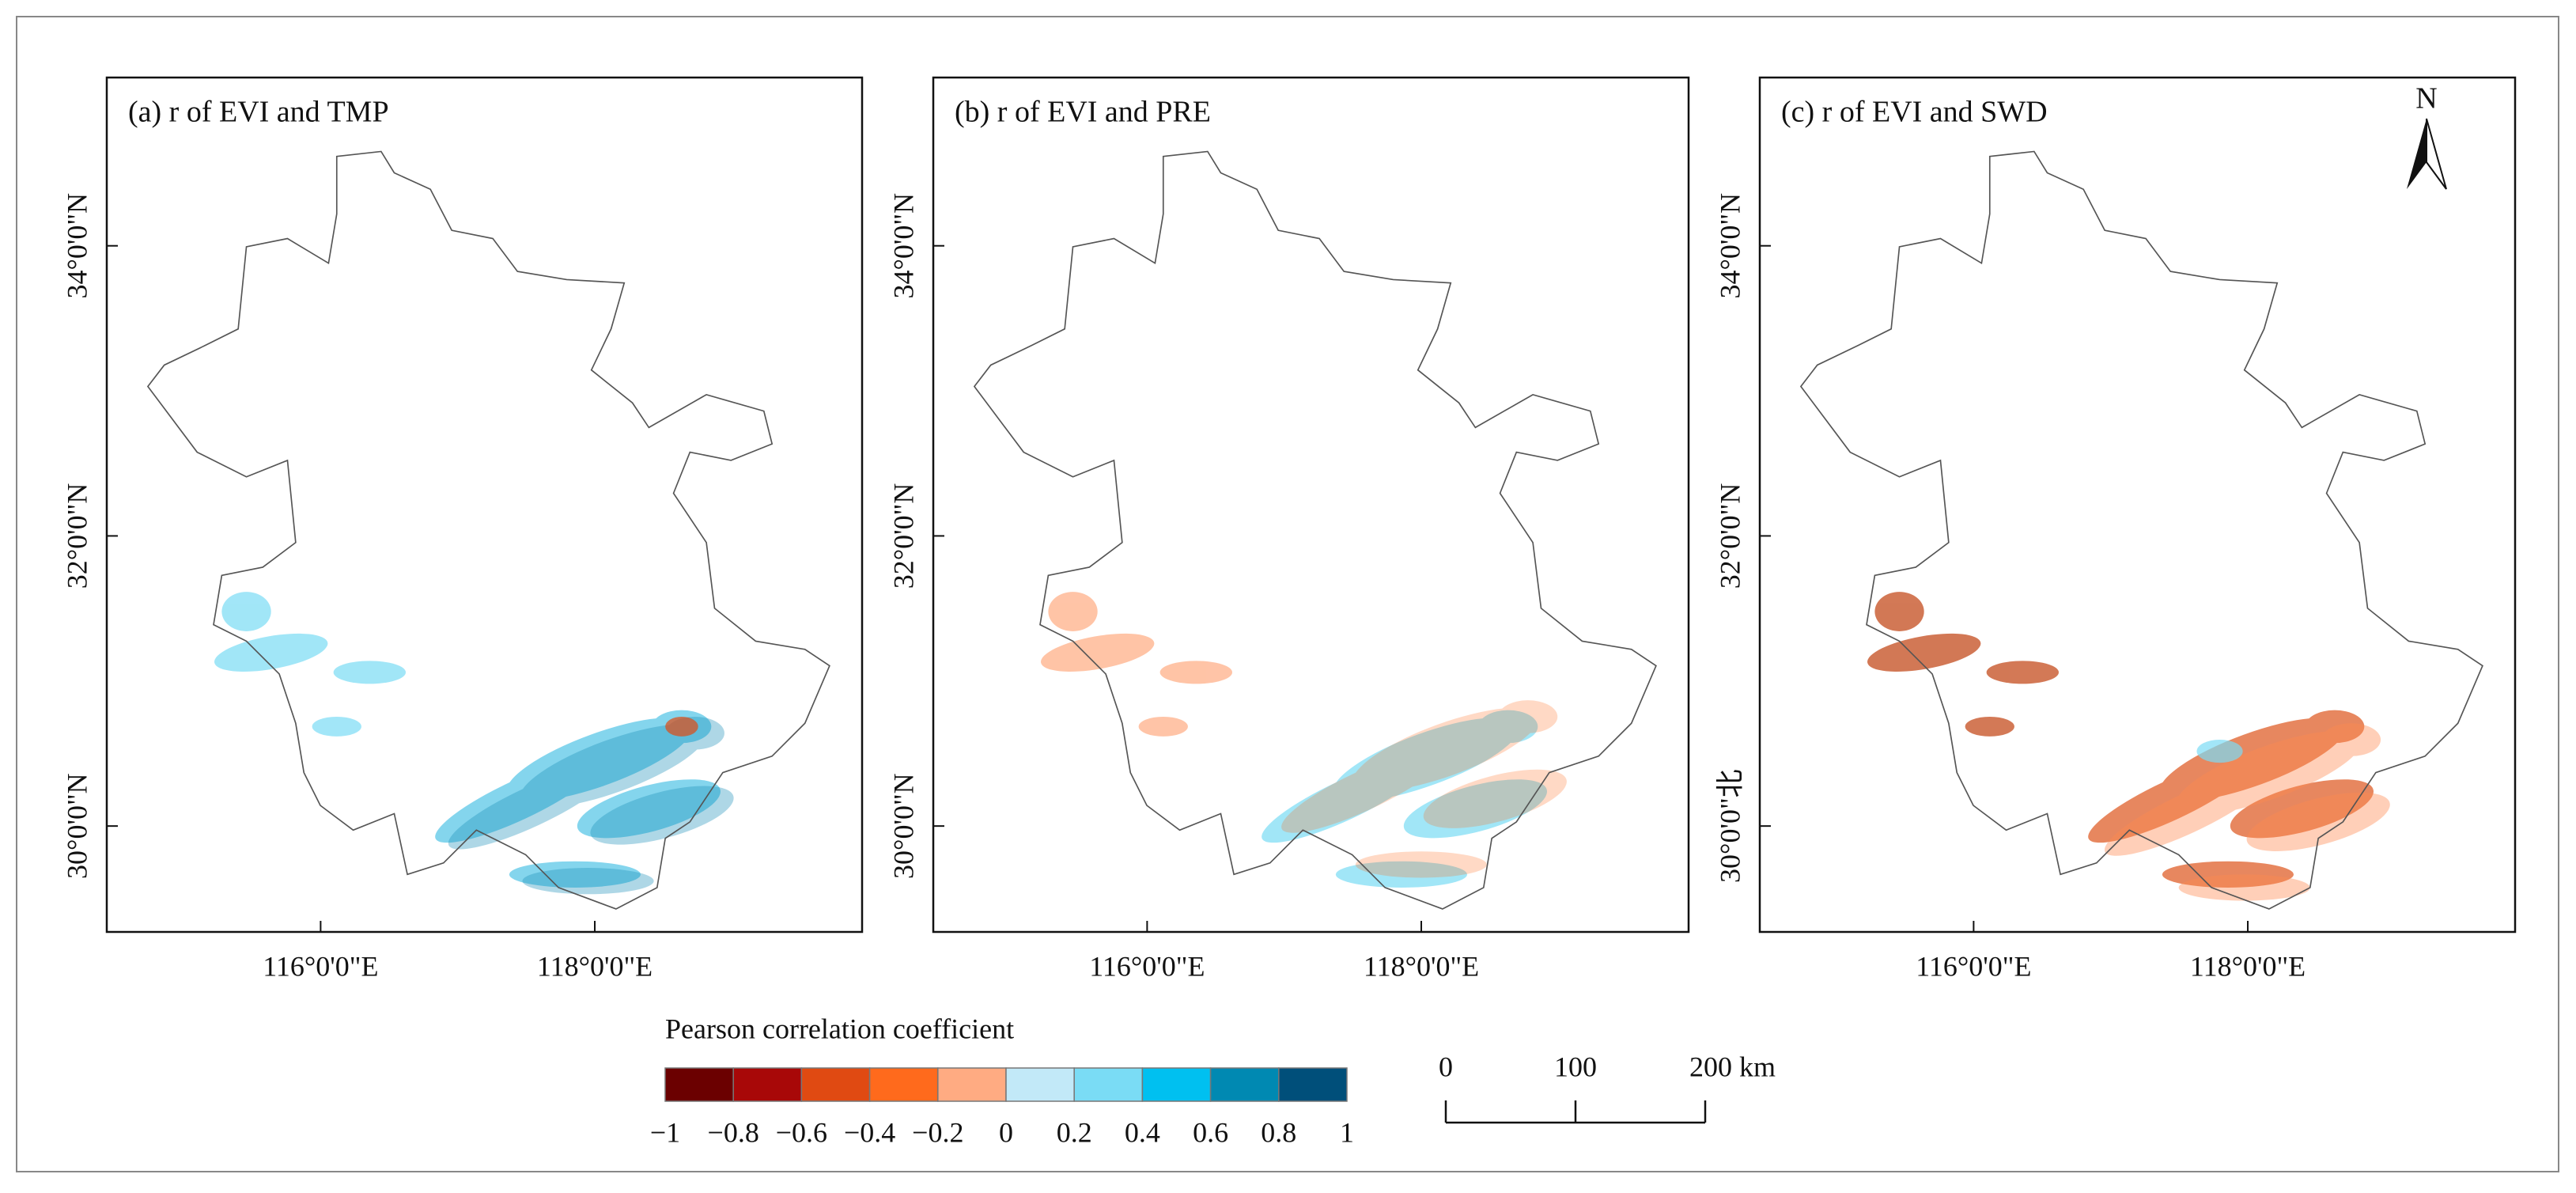 The image size is (2576, 1193). I want to click on legend-tick-label: 0.8, so click(1279, 1132).